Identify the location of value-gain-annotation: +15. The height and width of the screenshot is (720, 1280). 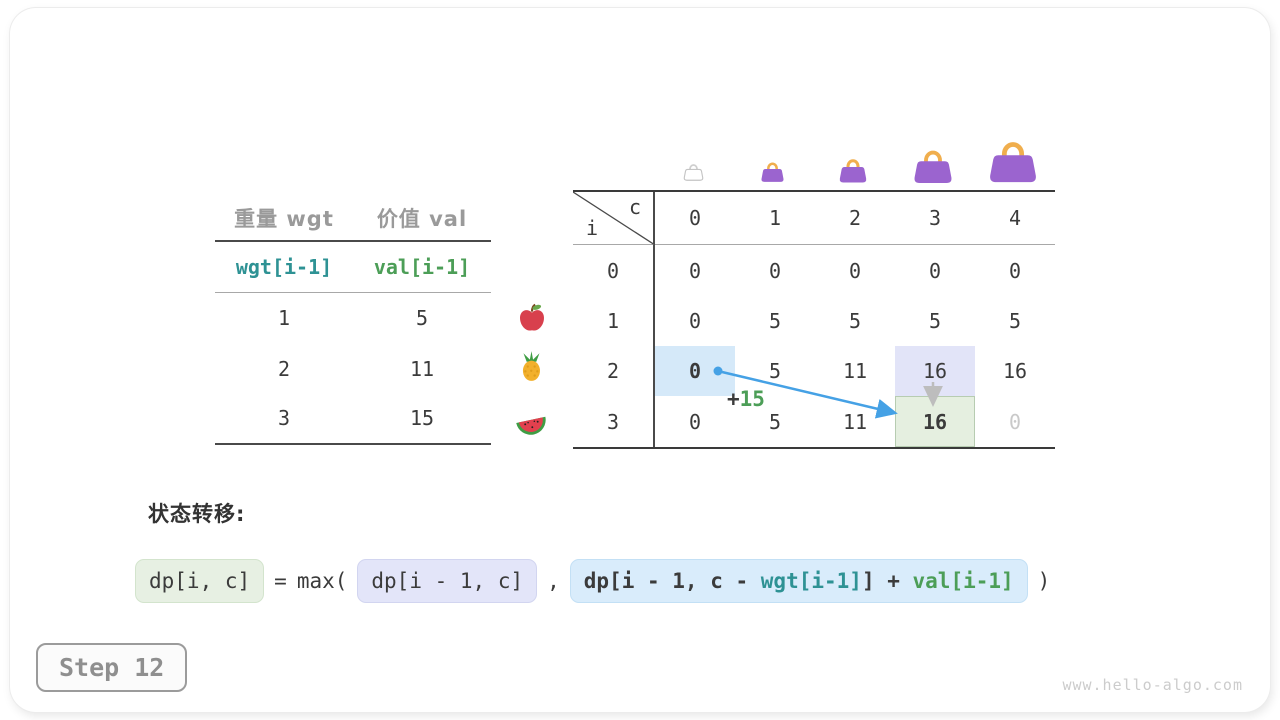
(746, 399).